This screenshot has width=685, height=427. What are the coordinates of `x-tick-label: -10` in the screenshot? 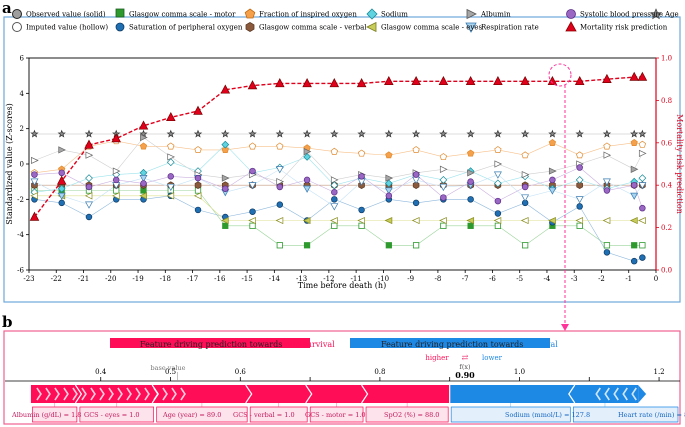 It's located at (383, 279).